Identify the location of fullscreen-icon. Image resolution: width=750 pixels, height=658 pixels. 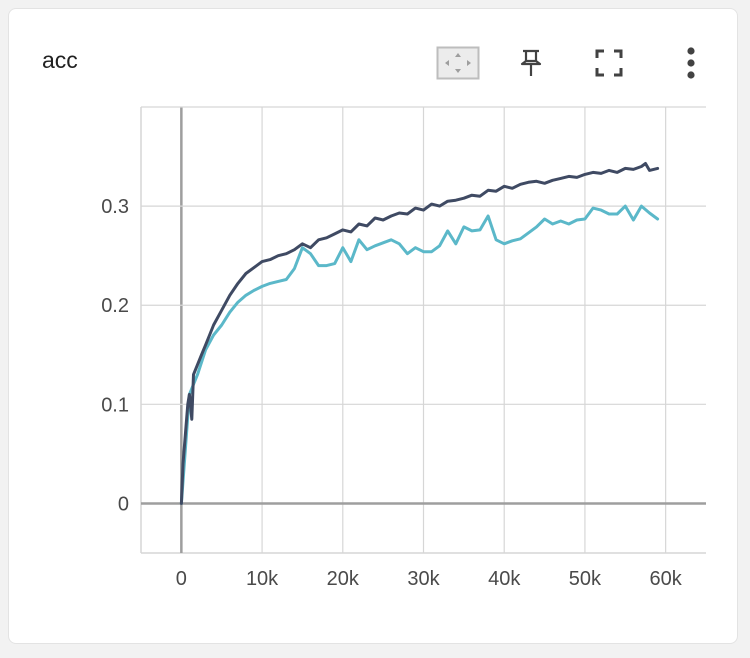
(609, 63).